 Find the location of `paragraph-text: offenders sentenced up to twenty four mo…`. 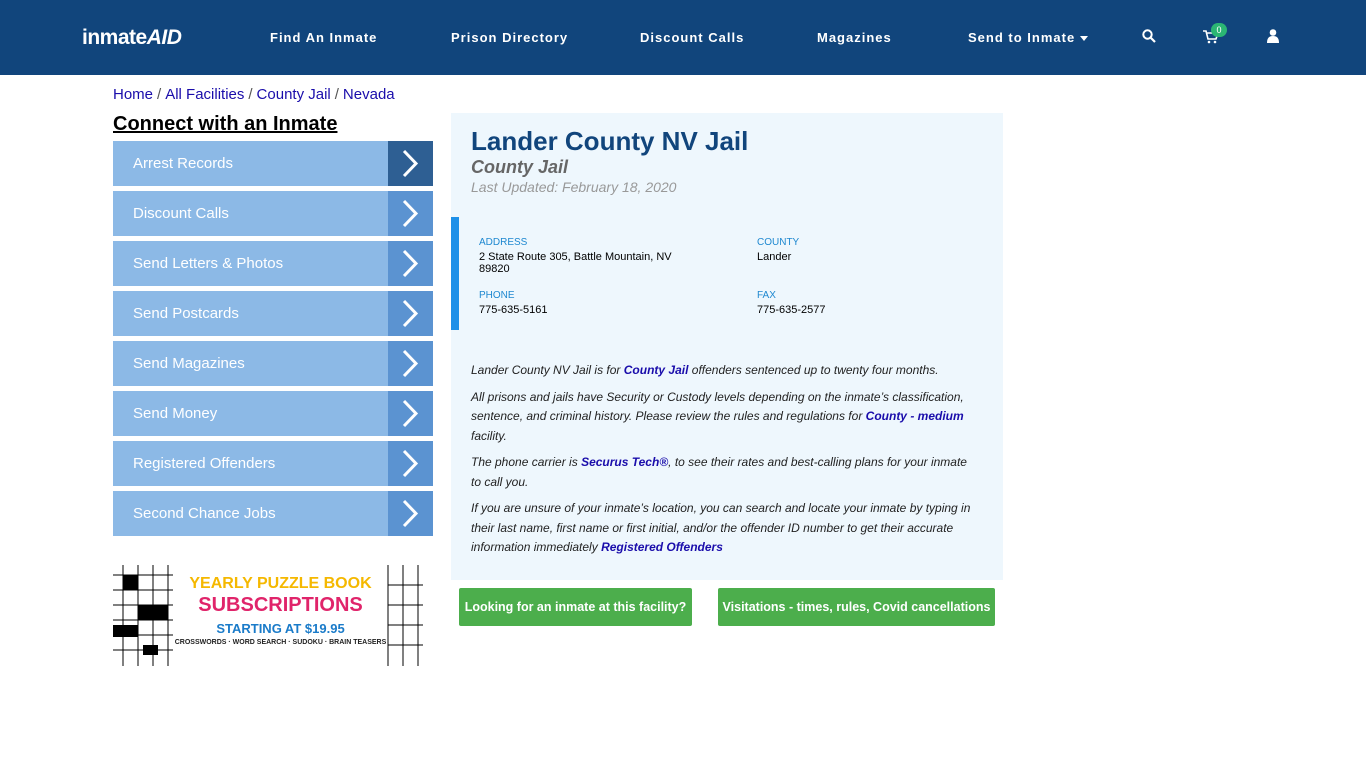

paragraph-text: offenders sentenced up to twenty four mo… is located at coordinates (813, 370).